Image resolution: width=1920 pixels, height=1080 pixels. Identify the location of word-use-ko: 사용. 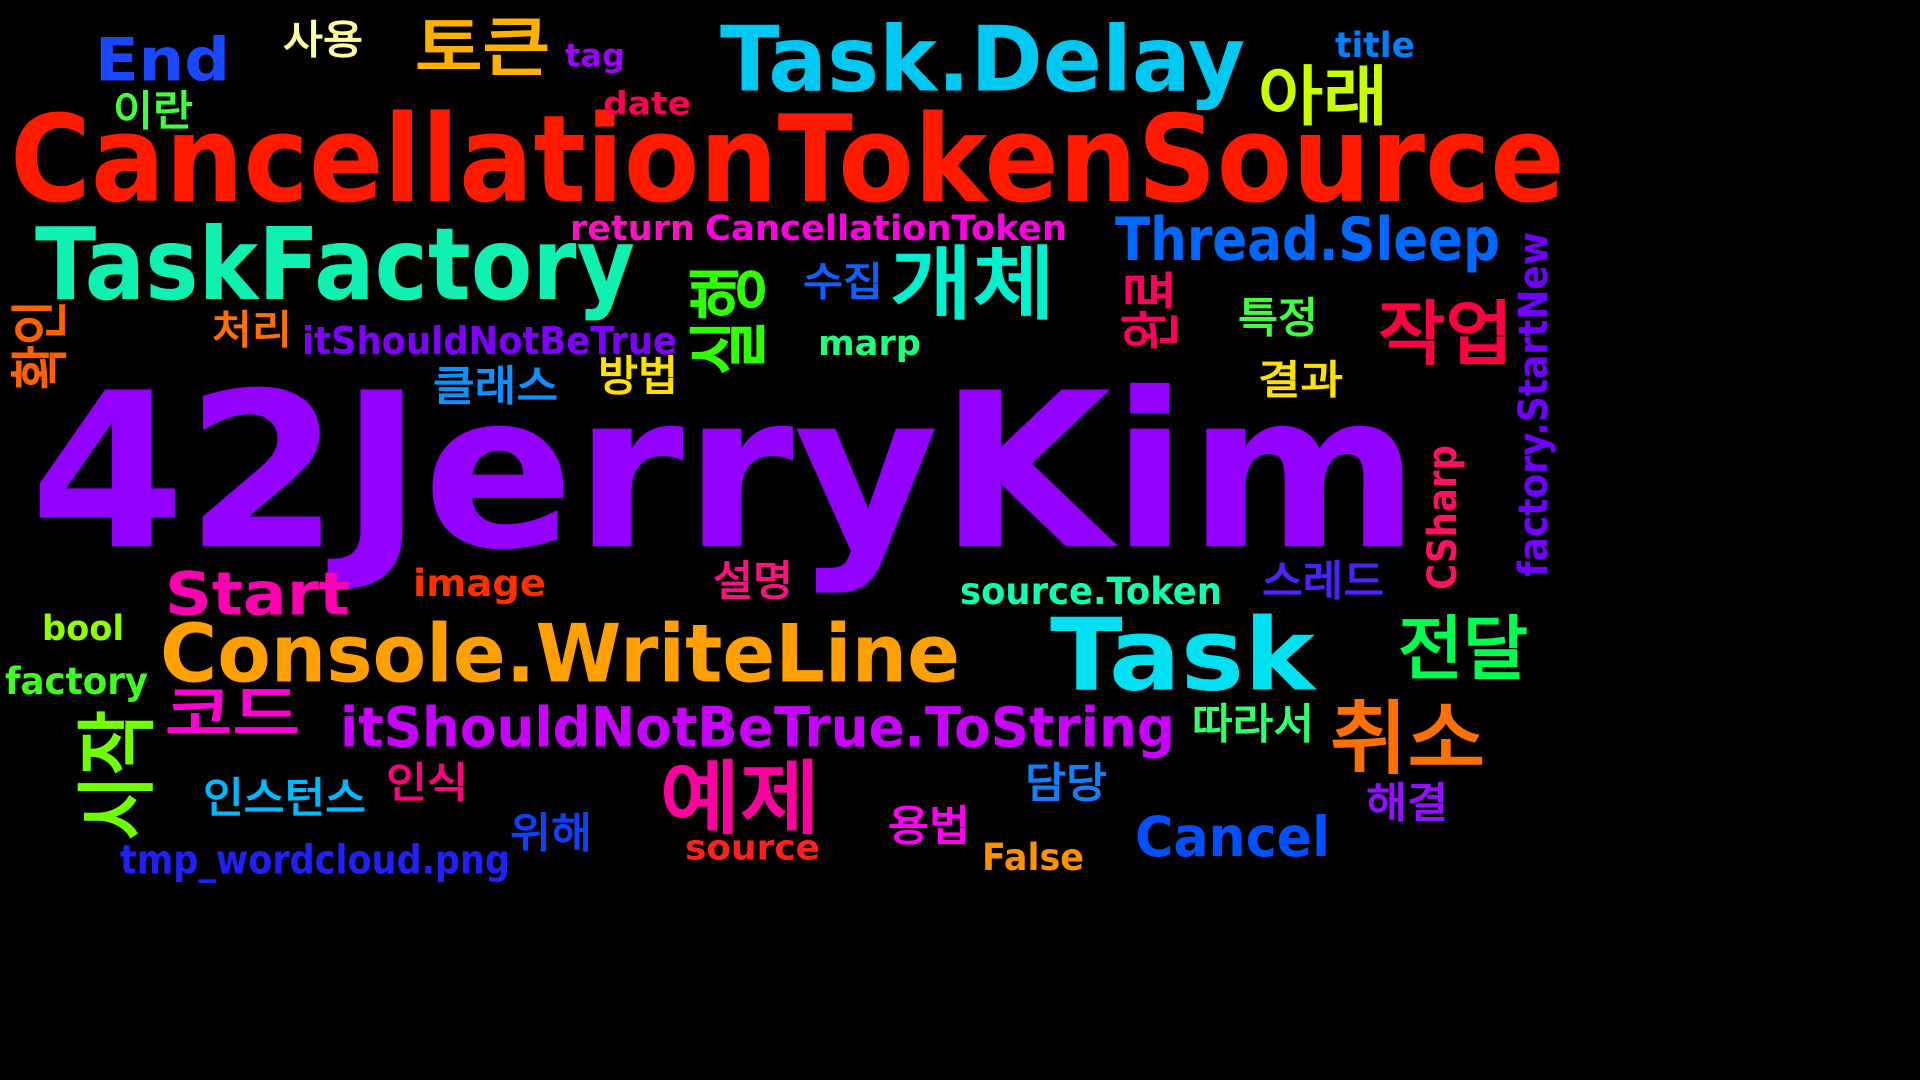
(323, 40).